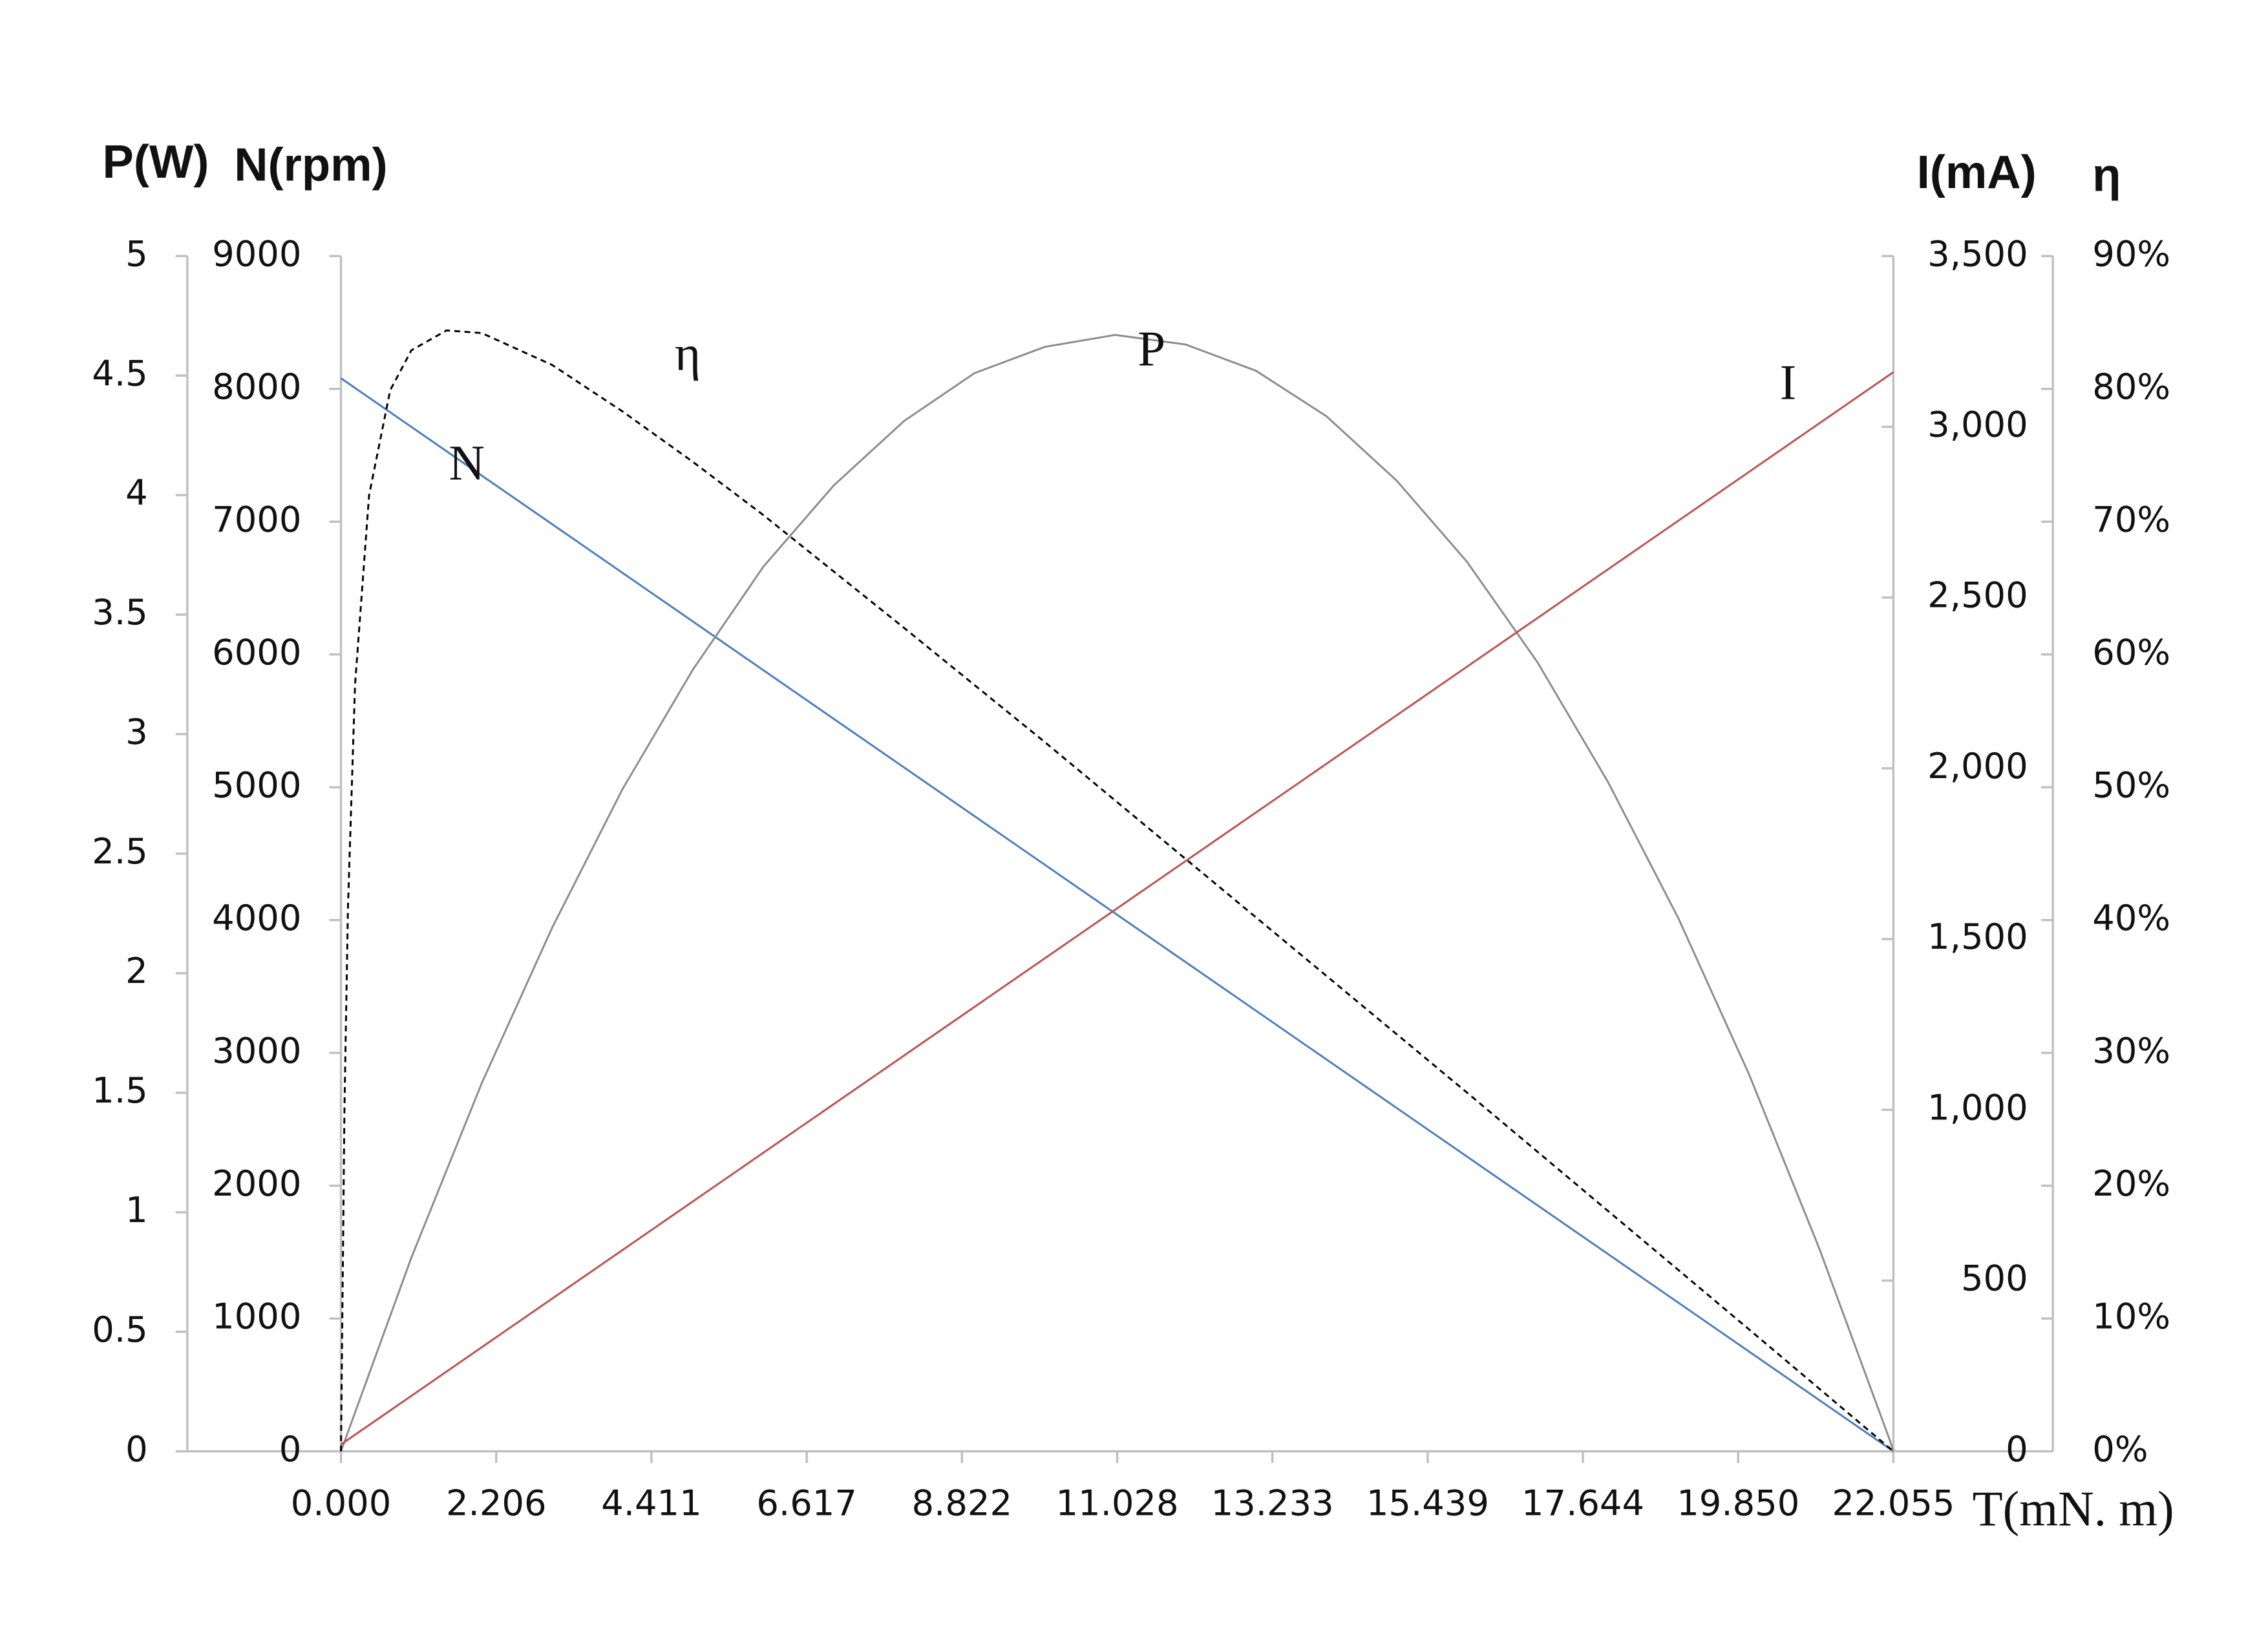  Describe the element at coordinates (467, 463) in the screenshot. I see `series-label: N` at that location.